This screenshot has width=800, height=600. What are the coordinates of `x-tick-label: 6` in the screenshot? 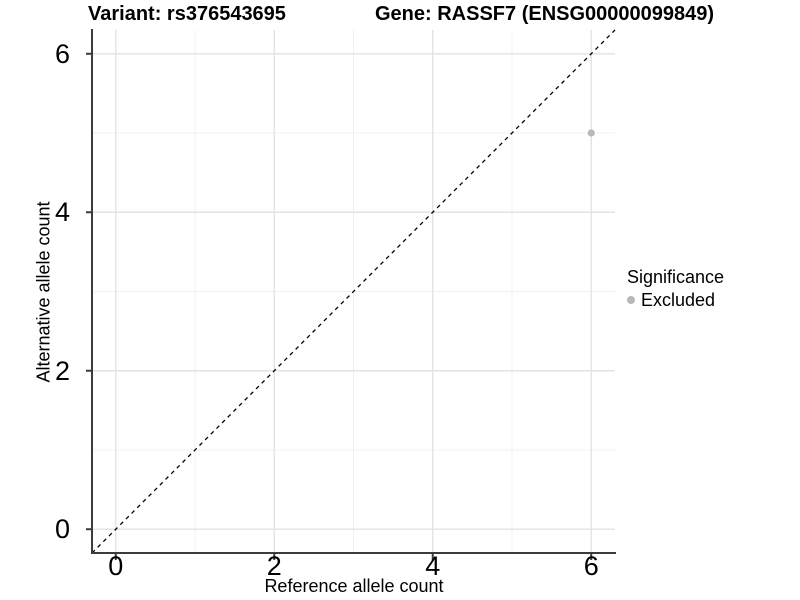 It's located at (591, 566).